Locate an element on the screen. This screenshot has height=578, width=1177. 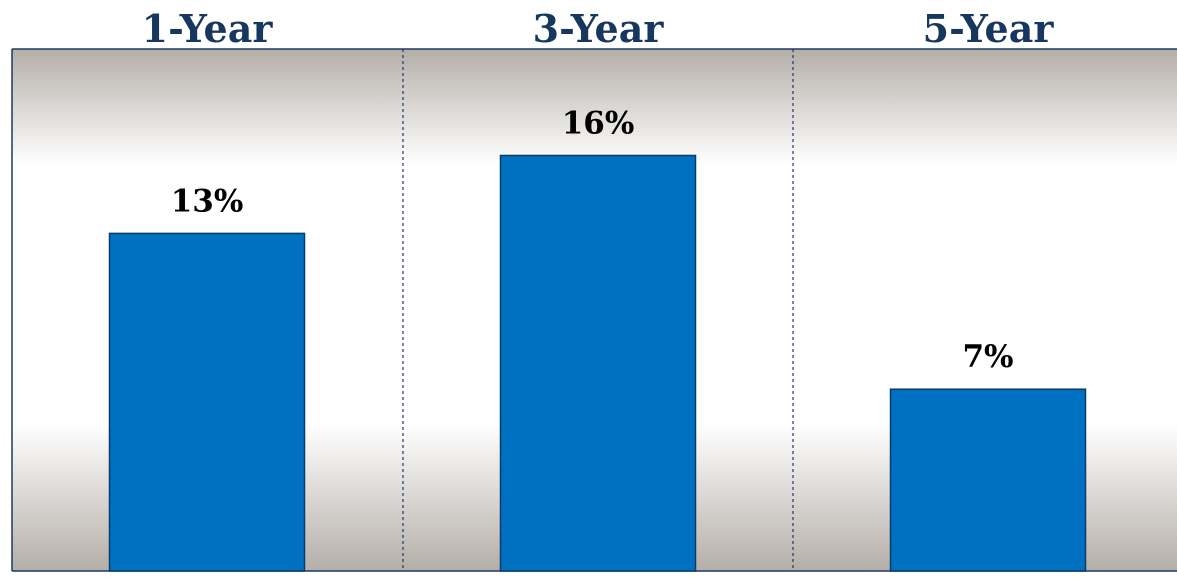
value-label-1-year: 13% is located at coordinates (207, 201).